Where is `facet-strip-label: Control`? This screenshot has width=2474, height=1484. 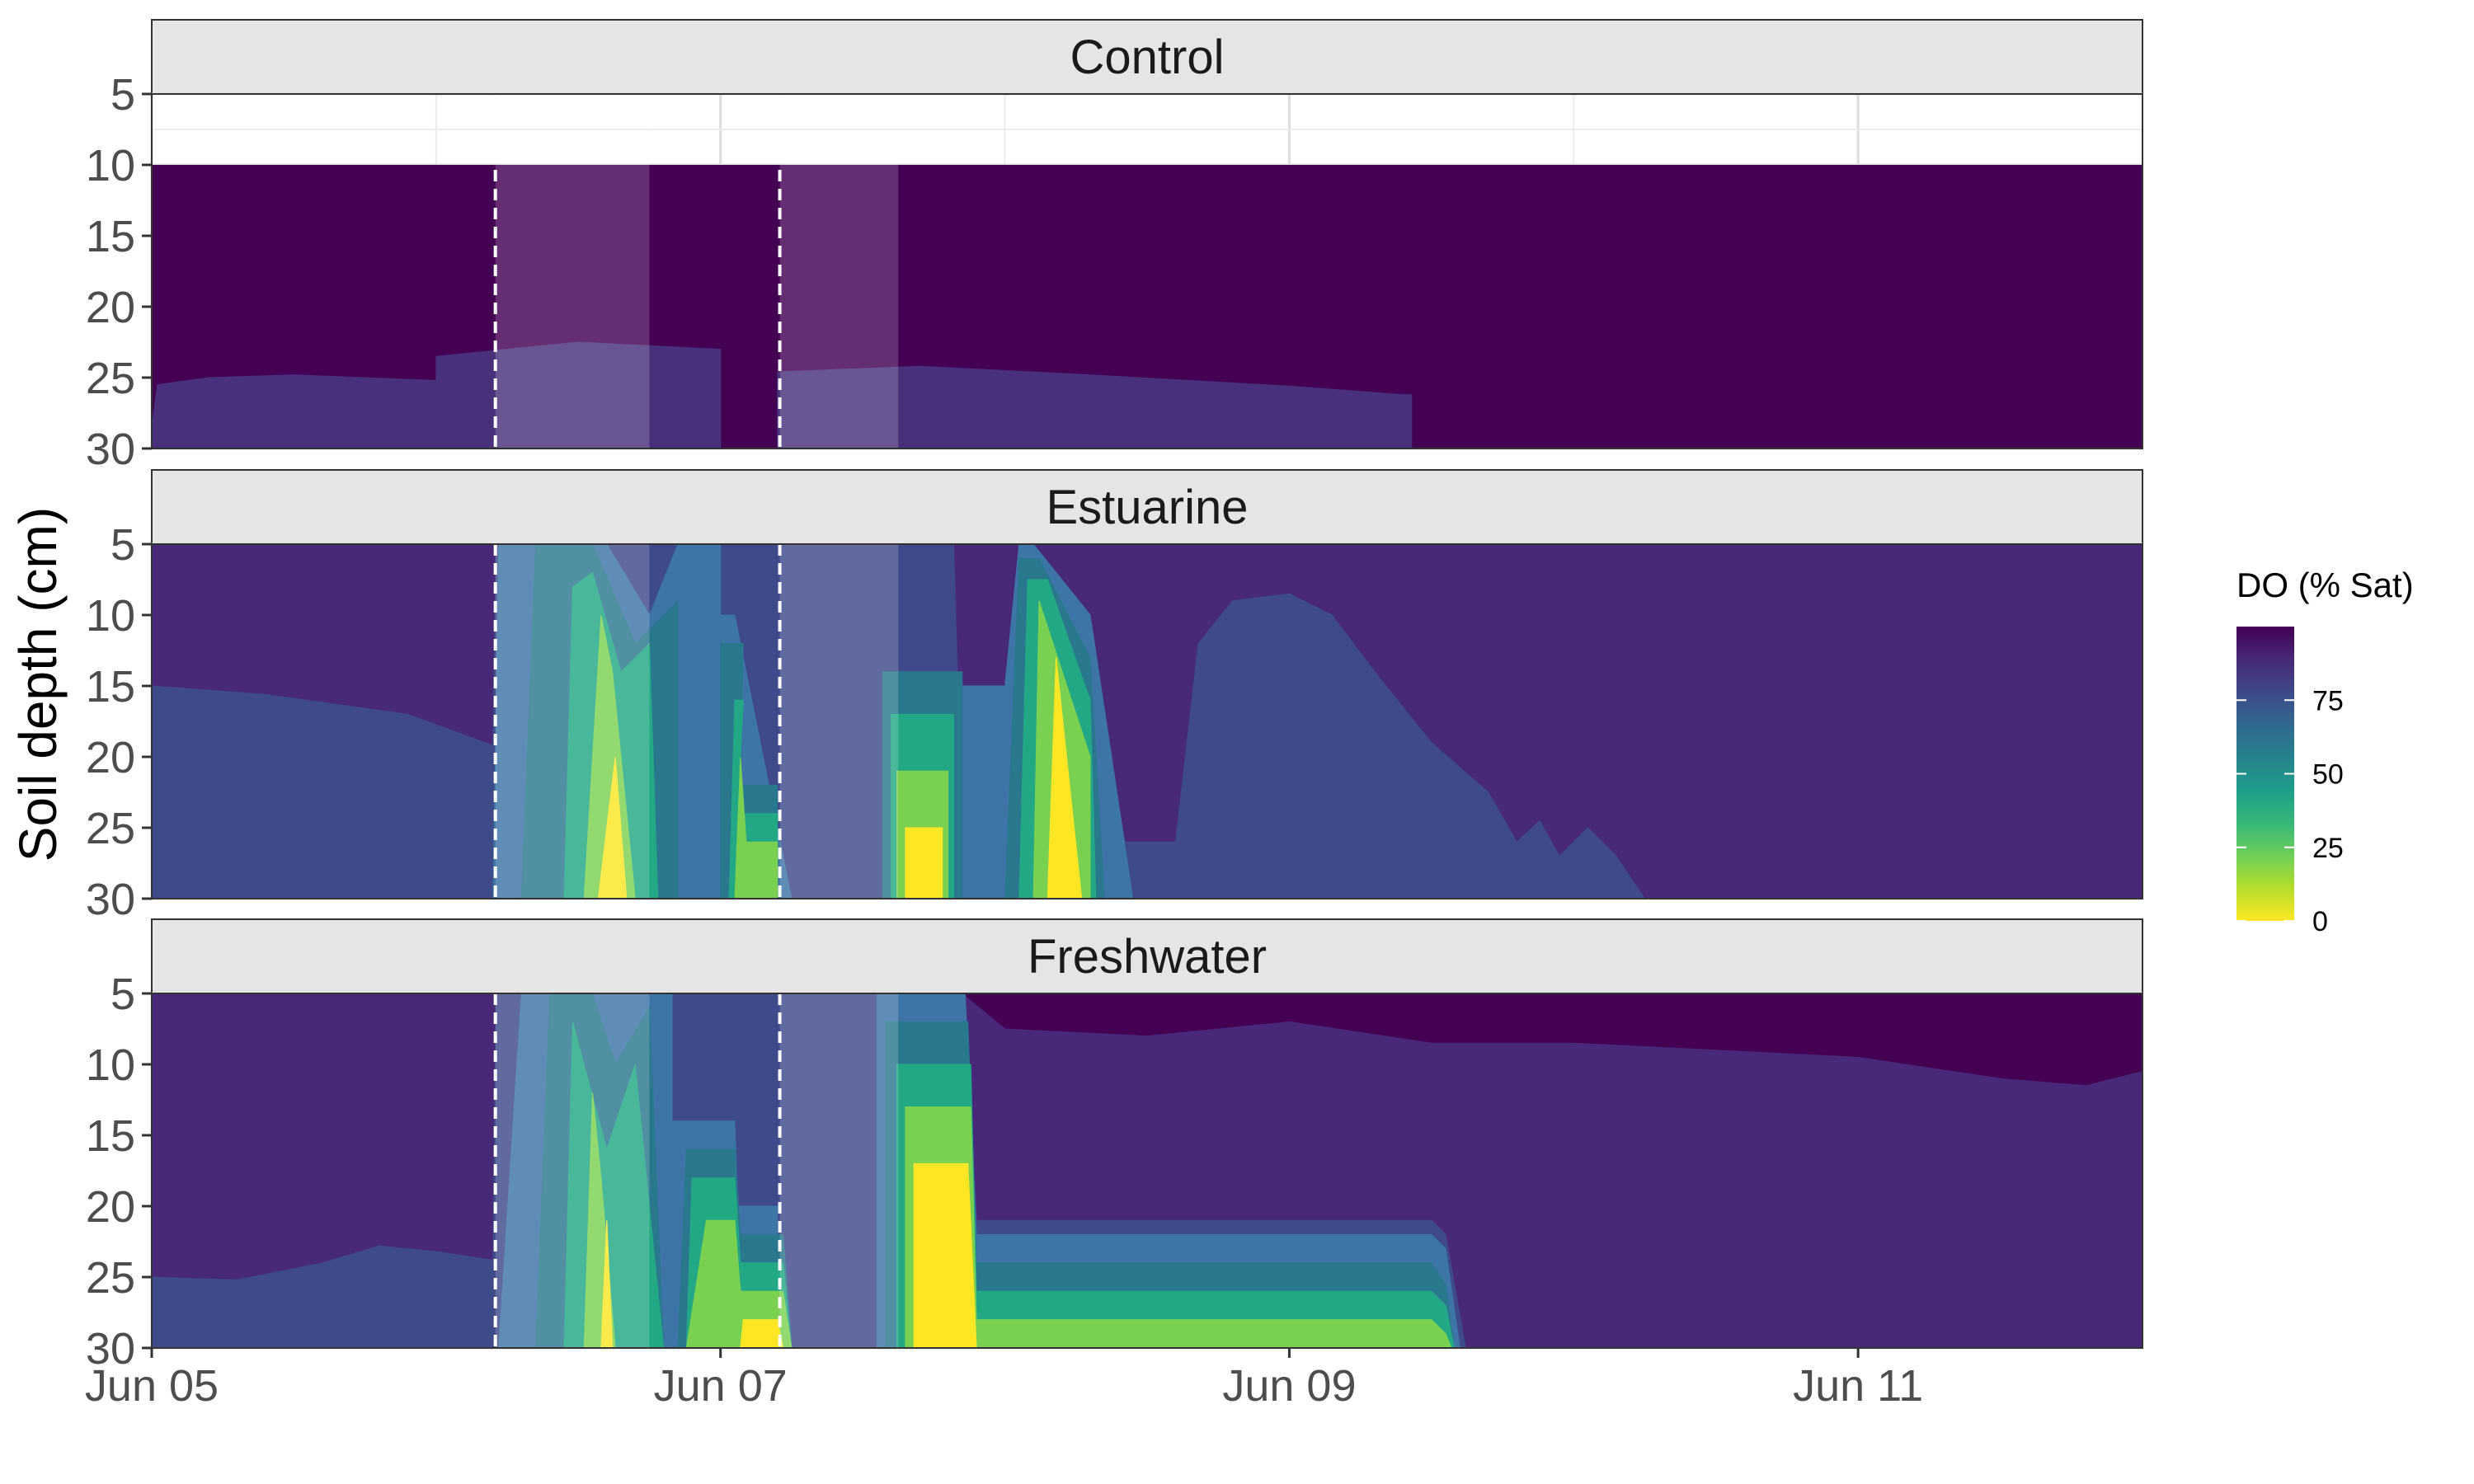
facet-strip-label: Control is located at coordinates (1147, 58).